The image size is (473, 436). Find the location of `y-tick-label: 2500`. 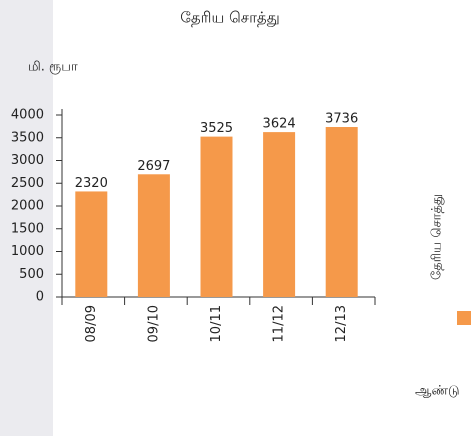

y-tick-label: 2500 is located at coordinates (27, 183).